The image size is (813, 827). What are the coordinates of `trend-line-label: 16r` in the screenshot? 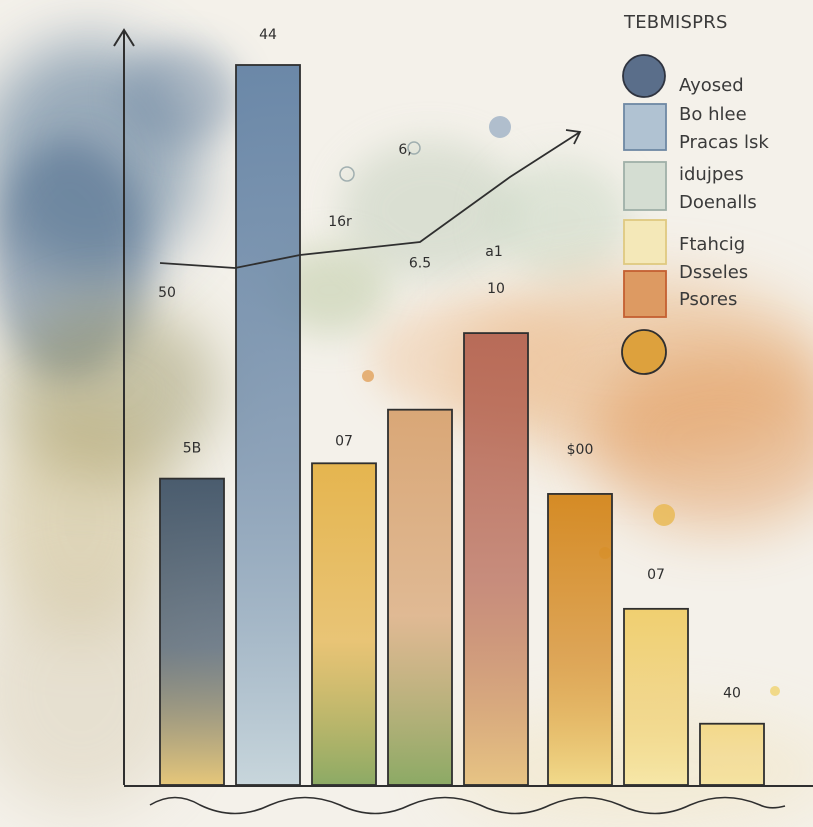 It's located at (340, 222).